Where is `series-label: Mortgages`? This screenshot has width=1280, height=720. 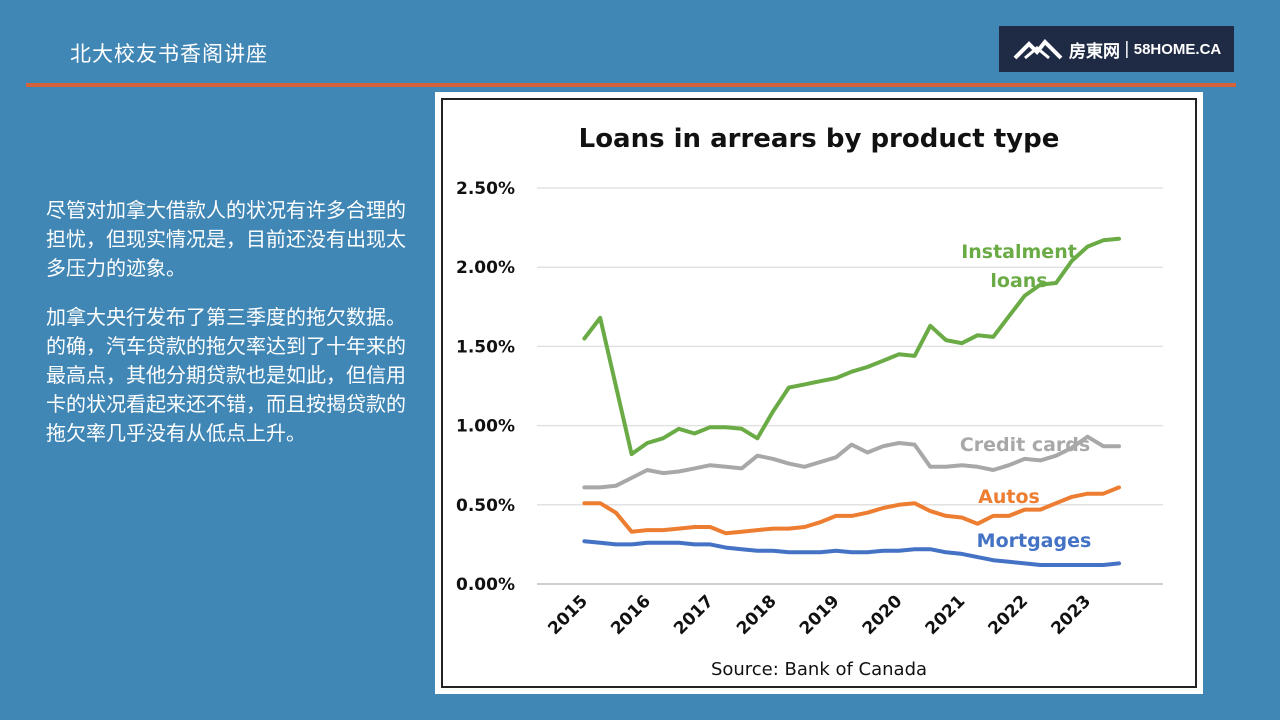 series-label: Mortgages is located at coordinates (1034, 541).